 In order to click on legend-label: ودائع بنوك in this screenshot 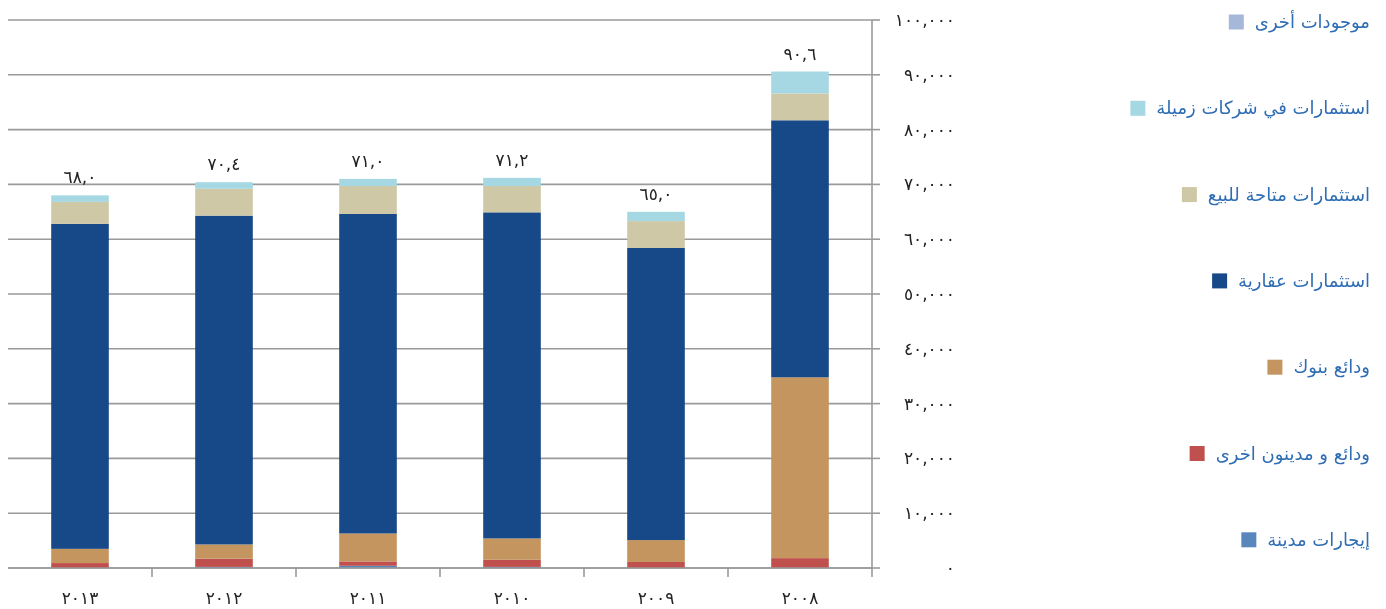, I will do `click(1331, 367)`.